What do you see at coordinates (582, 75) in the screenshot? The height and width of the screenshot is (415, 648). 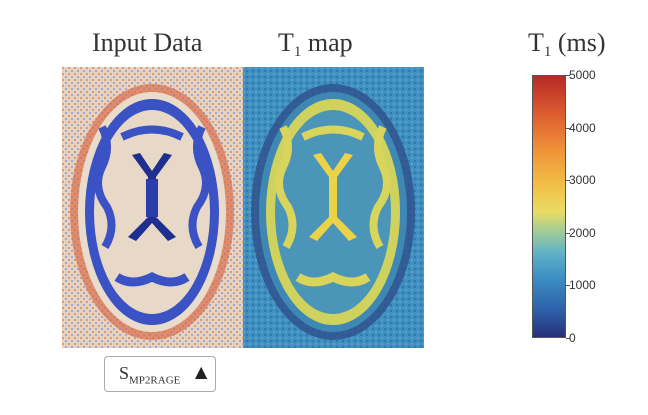 I see `colorbar-tick-label: 5000` at bounding box center [582, 75].